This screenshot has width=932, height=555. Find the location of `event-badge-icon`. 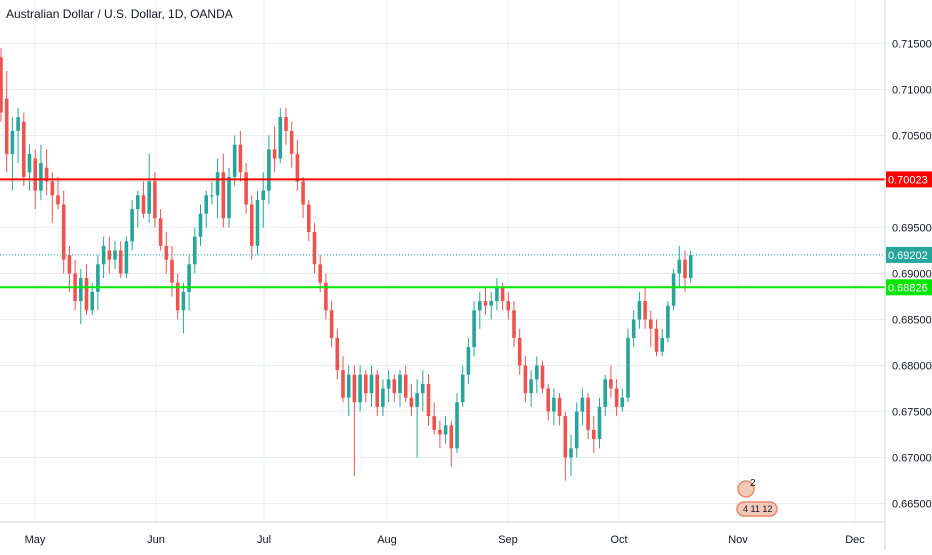

event-badge-icon is located at coordinates (757, 509).